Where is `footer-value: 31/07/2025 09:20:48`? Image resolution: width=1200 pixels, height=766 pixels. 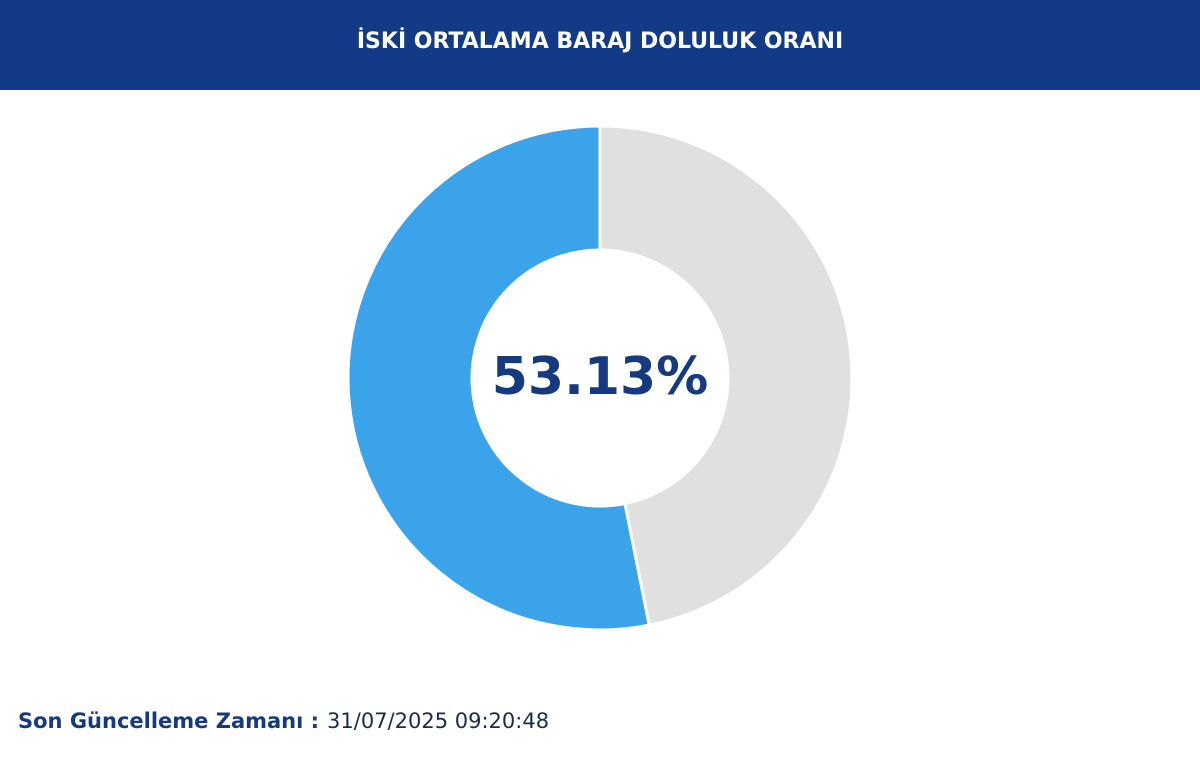 footer-value: 31/07/2025 09:20:48 is located at coordinates (438, 721).